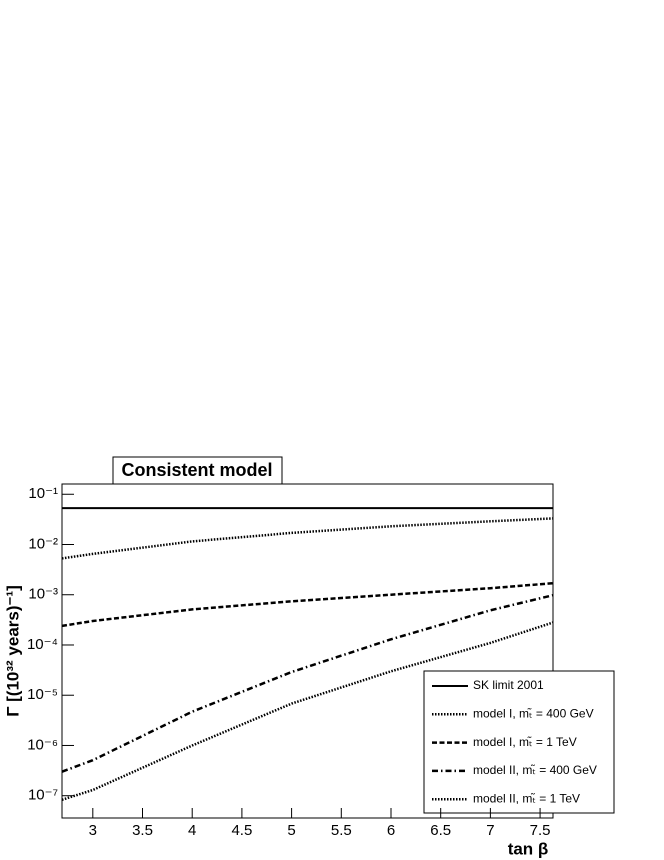 The image size is (664, 860). Describe the element at coordinates (540, 830) in the screenshot. I see `x-tick-label: 7.5` at that location.